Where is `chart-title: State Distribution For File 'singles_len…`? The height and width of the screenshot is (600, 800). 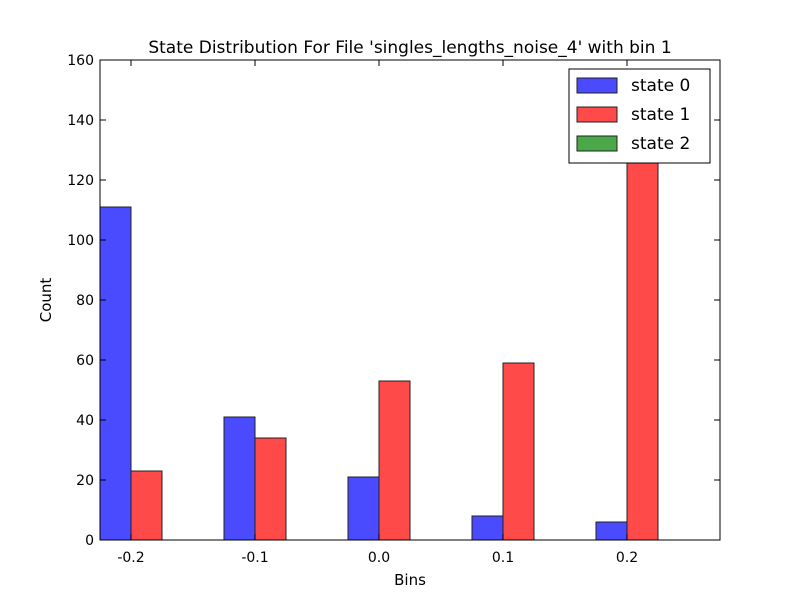
chart-title: State Distribution For File 'singles_len… is located at coordinates (409, 48).